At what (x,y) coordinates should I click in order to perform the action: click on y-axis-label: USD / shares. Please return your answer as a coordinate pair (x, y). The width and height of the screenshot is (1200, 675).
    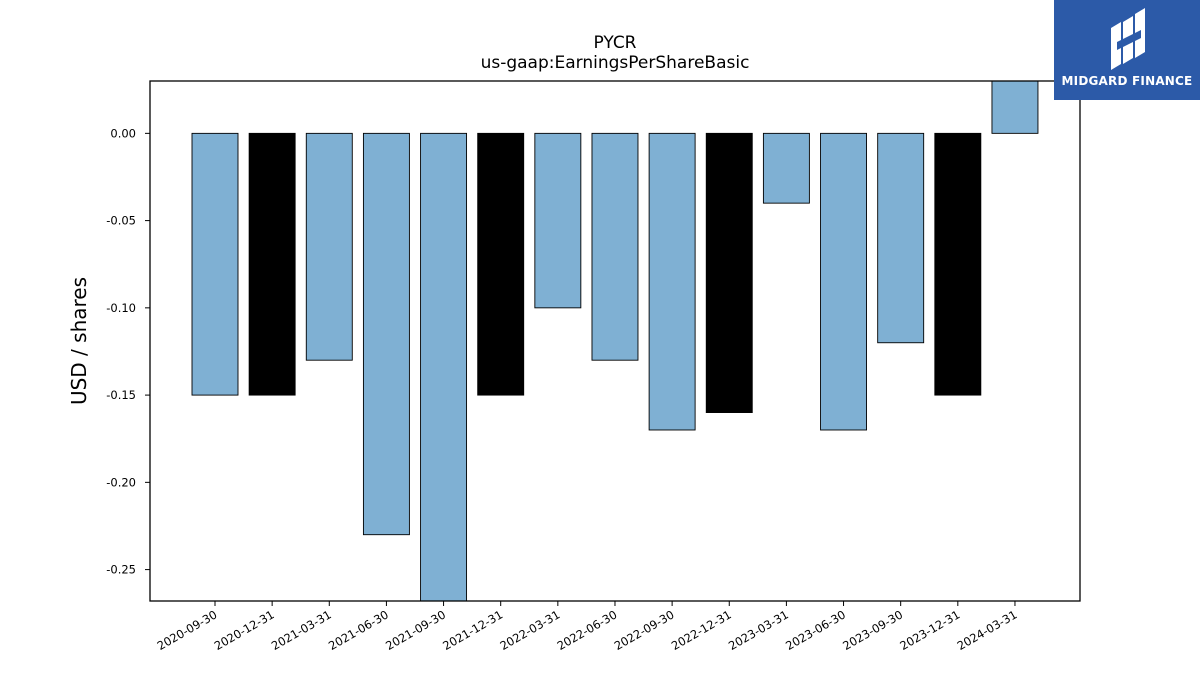
    Looking at the image, I should click on (79, 341).